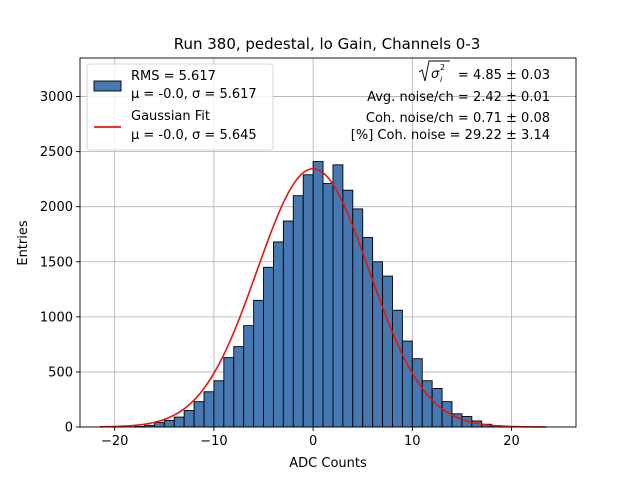 The image size is (640, 480). What do you see at coordinates (511, 441) in the screenshot?
I see `x-tick-label: 20` at bounding box center [511, 441].